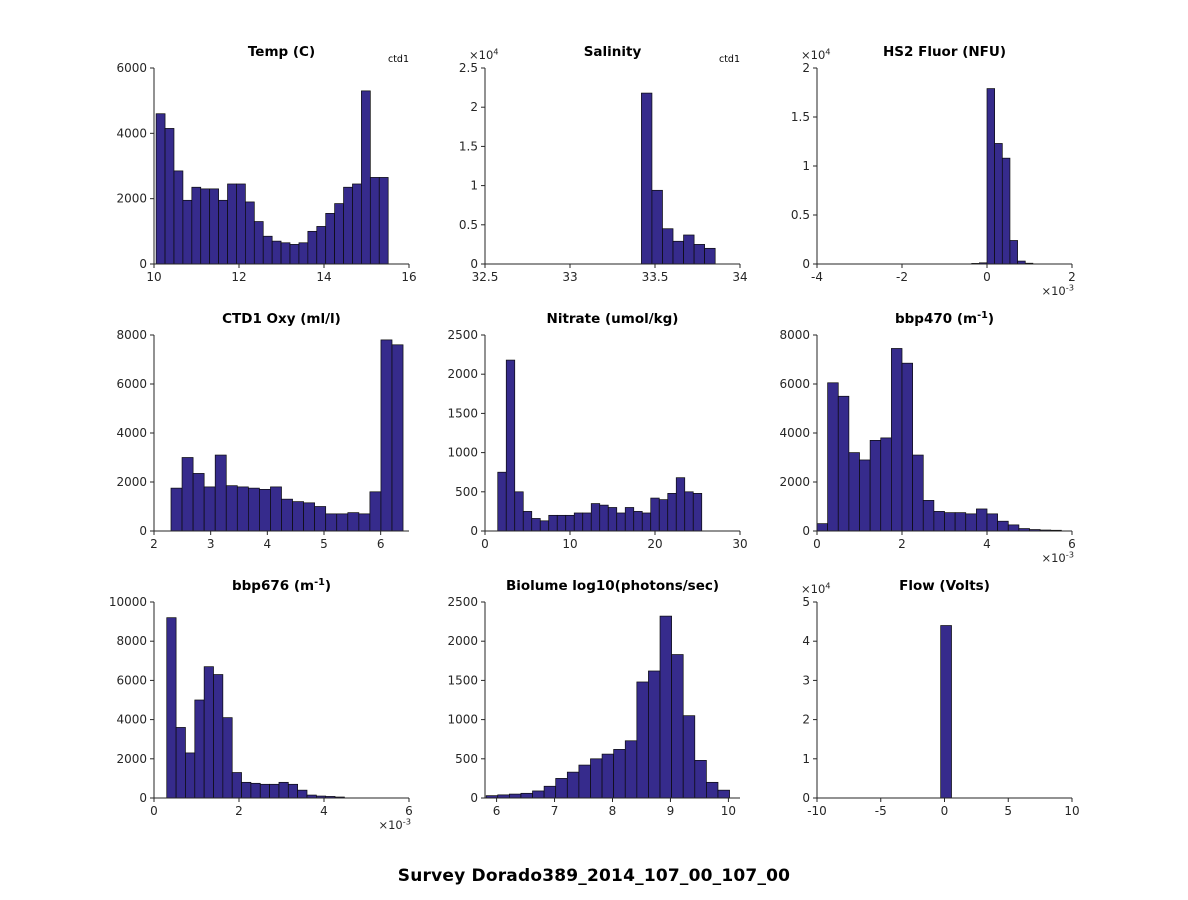 The image size is (1188, 900). I want to click on panel-temp: 10 12 14 16 0 2000 4000 6000 Temp (C) ctd1, so click(251, 175).